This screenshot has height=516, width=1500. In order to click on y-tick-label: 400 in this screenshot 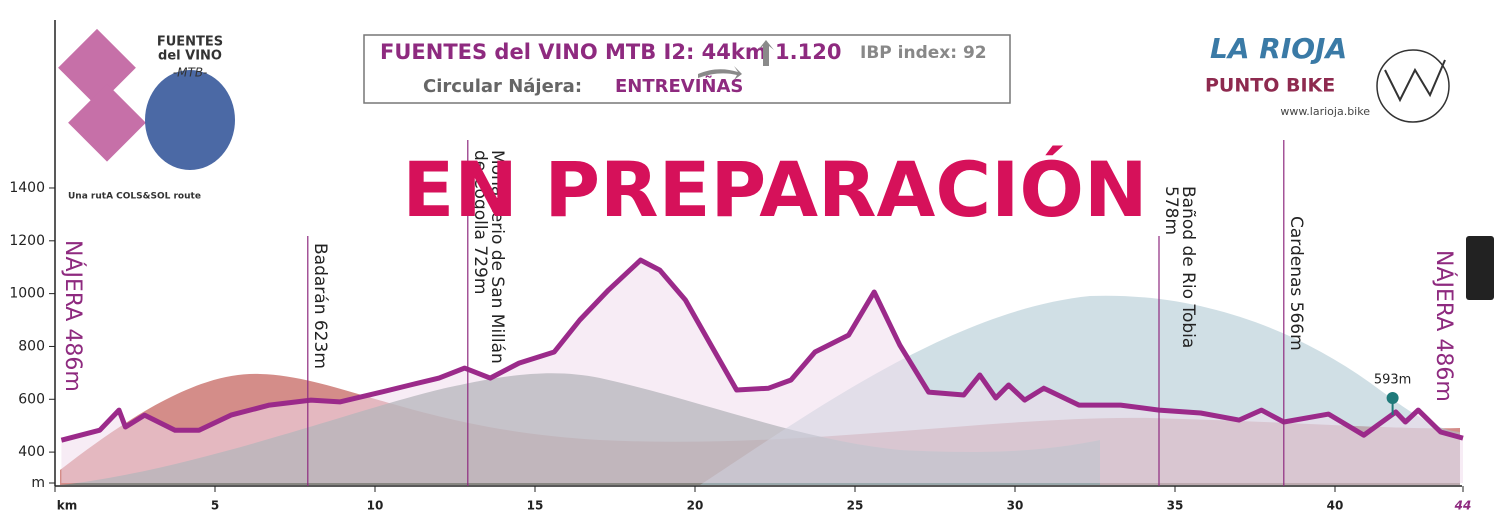, I will do `click(31, 452)`.